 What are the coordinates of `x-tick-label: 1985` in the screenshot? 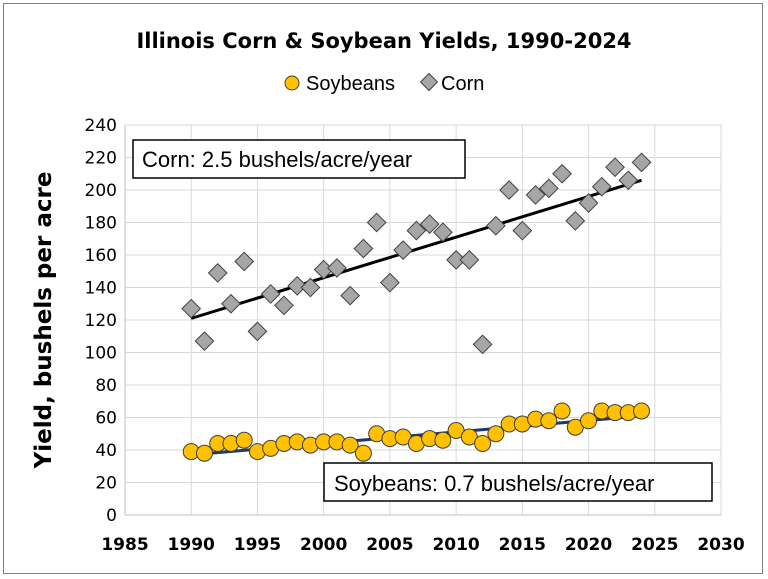 It's located at (124, 545).